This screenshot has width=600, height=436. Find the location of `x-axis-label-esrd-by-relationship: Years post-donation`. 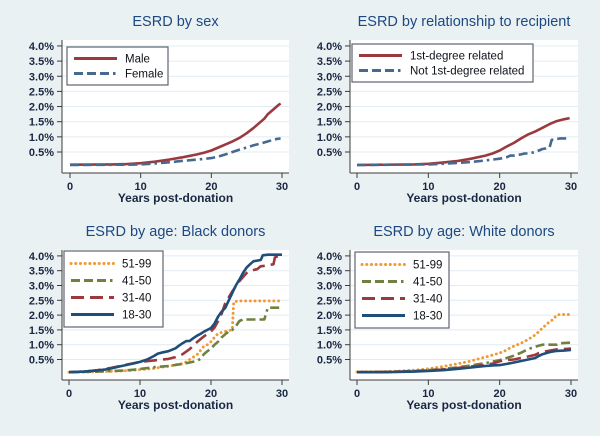

x-axis-label-esrd-by-relationship: Years post-donation is located at coordinates (464, 198).